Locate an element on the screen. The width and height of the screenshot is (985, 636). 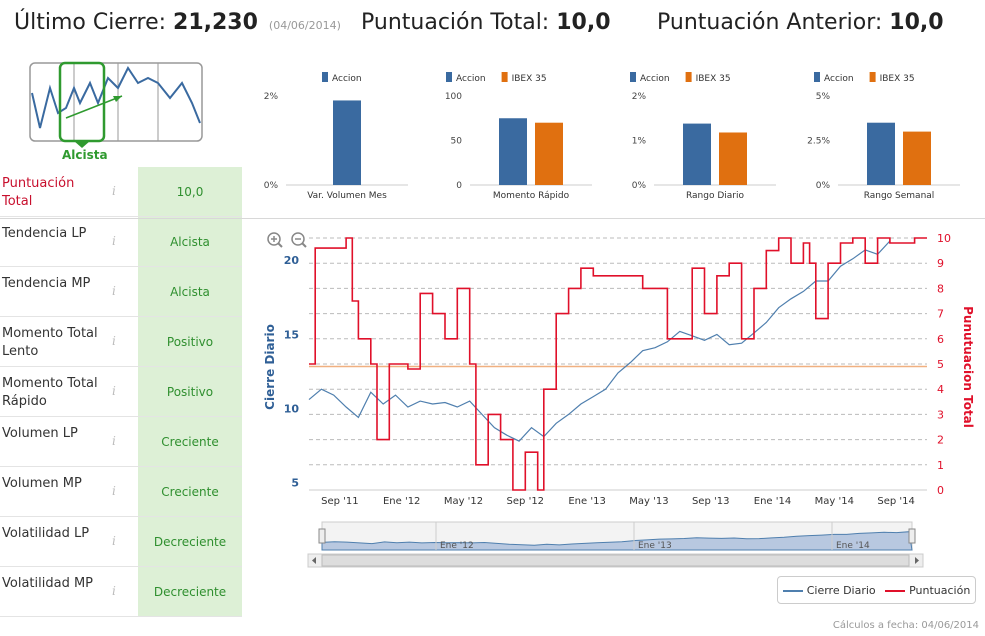
left-y-tick: 5 is located at coordinates (295, 483).